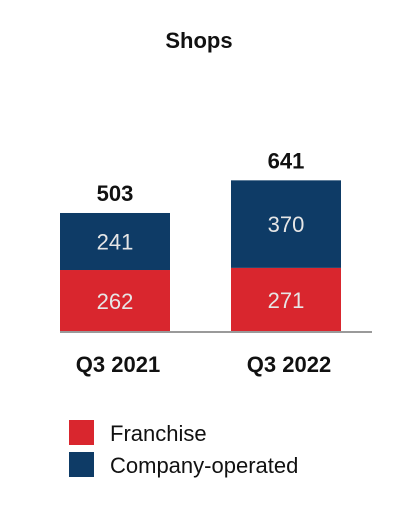 This screenshot has width=400, height=525. Describe the element at coordinates (115, 193) in the screenshot. I see `total-label-1: 503` at that location.